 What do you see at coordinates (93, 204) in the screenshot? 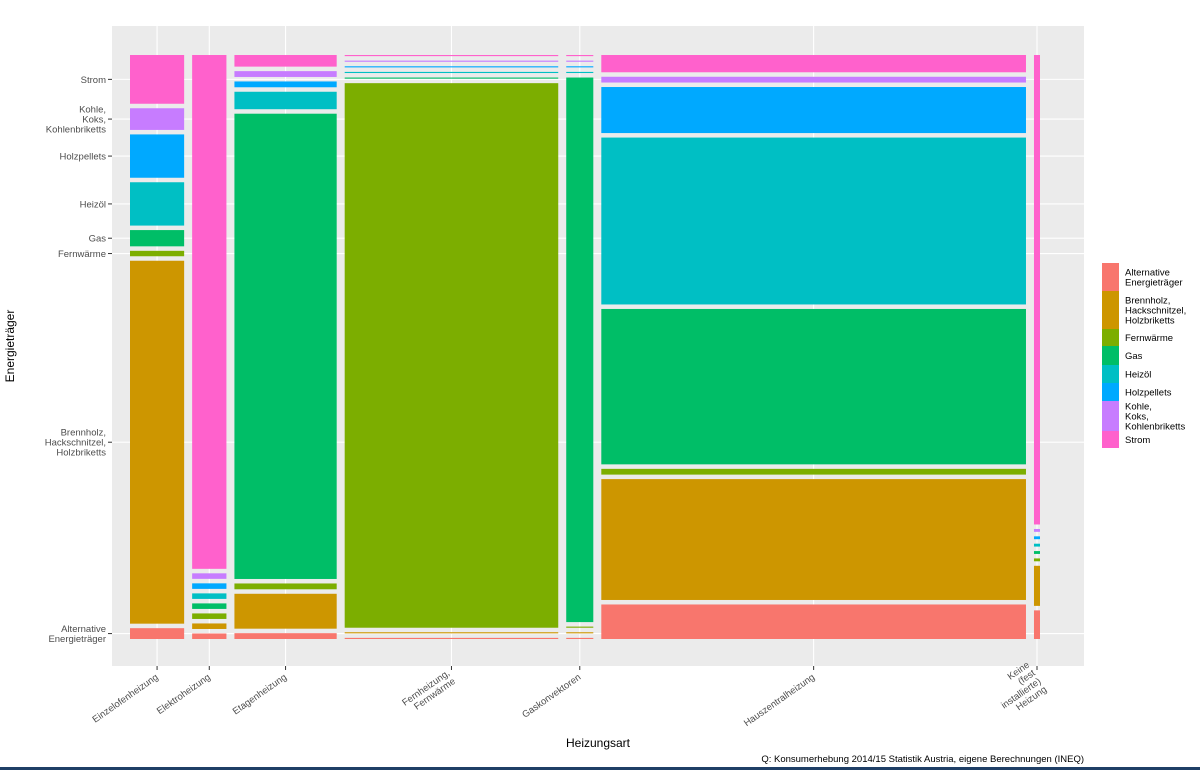
I see `y-tick-label: Heizöl` at bounding box center [93, 204].